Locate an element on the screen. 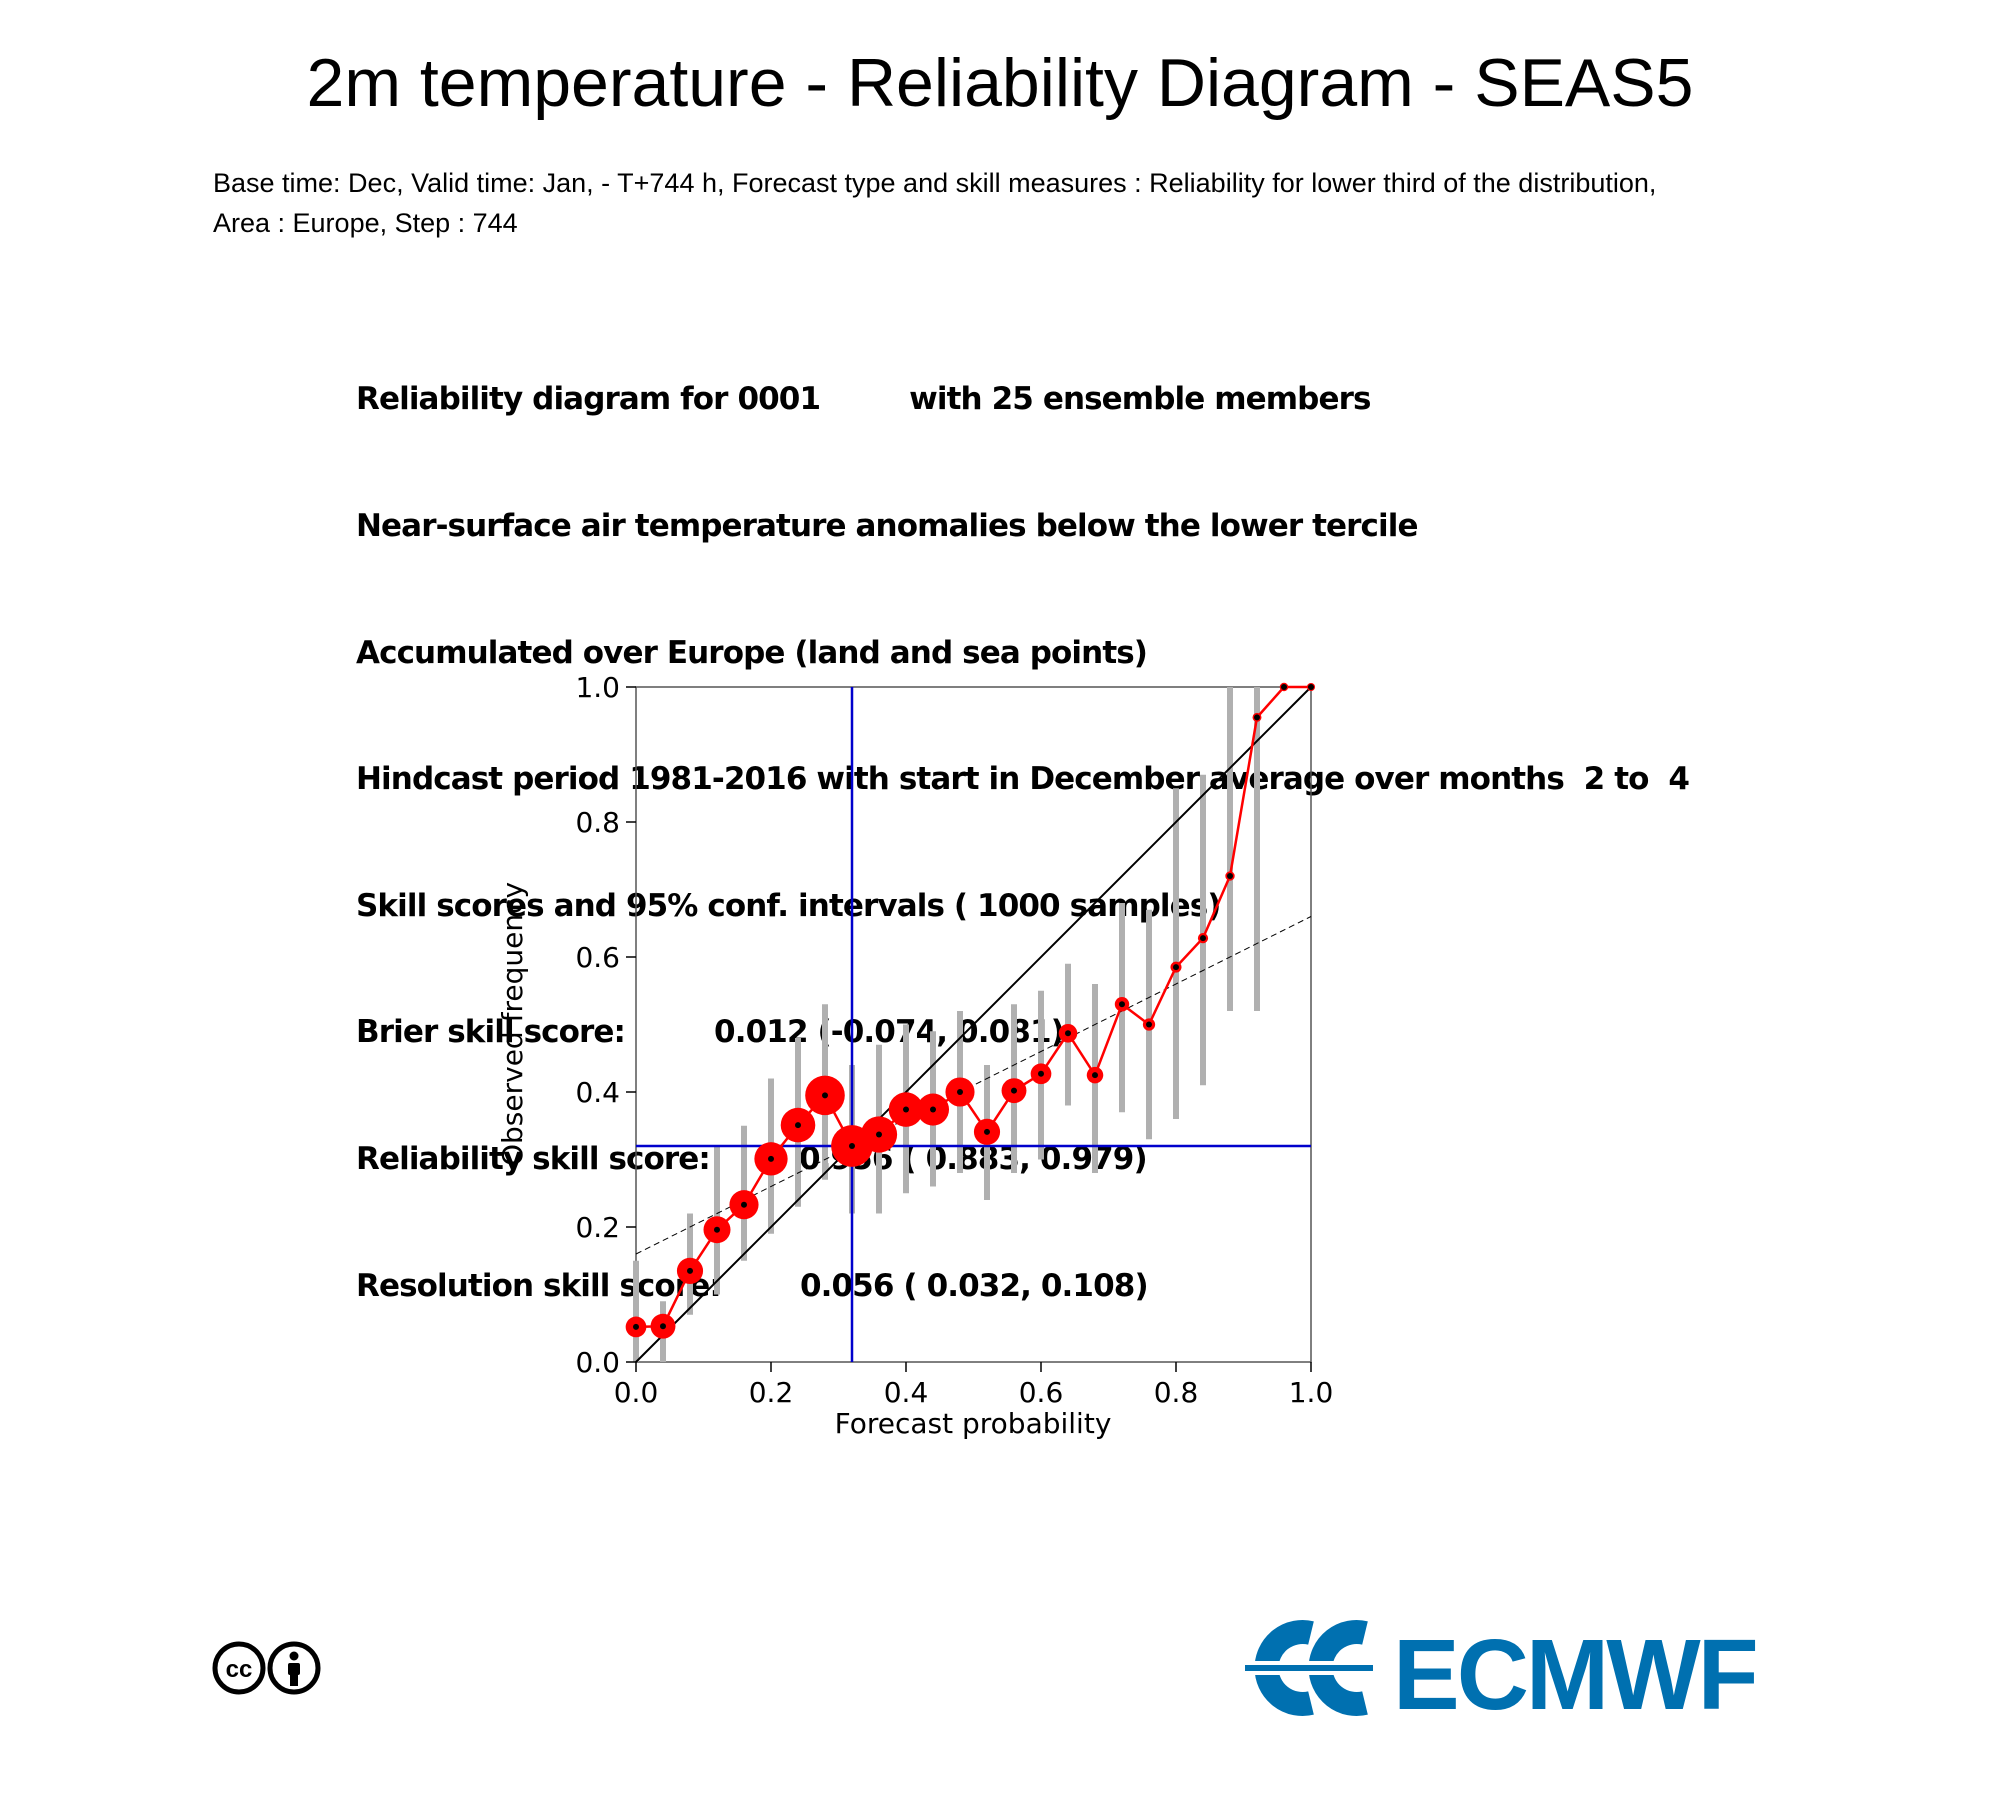 The width and height of the screenshot is (2000, 1800). x-tick-label: 0.8 is located at coordinates (1176, 1392).